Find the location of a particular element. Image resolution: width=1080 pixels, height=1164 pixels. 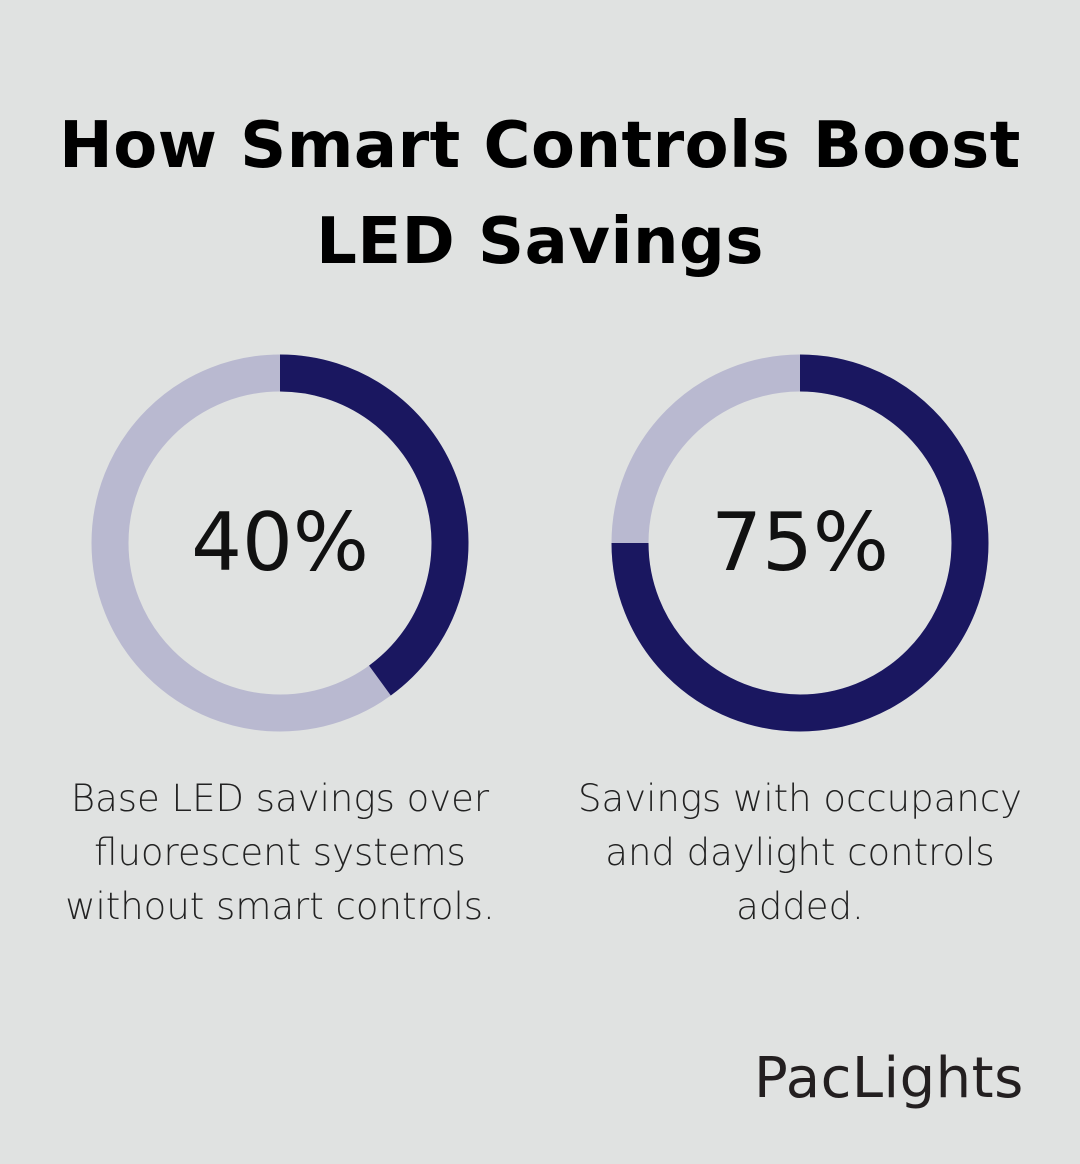

donut-chart-1: 40% is located at coordinates (280, 543).